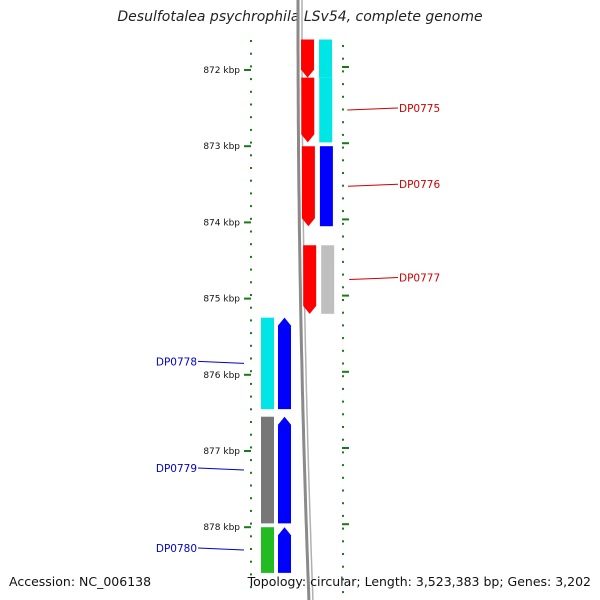  What do you see at coordinates (328, 279) in the screenshot?
I see `gene-band-DP0777` at bounding box center [328, 279].